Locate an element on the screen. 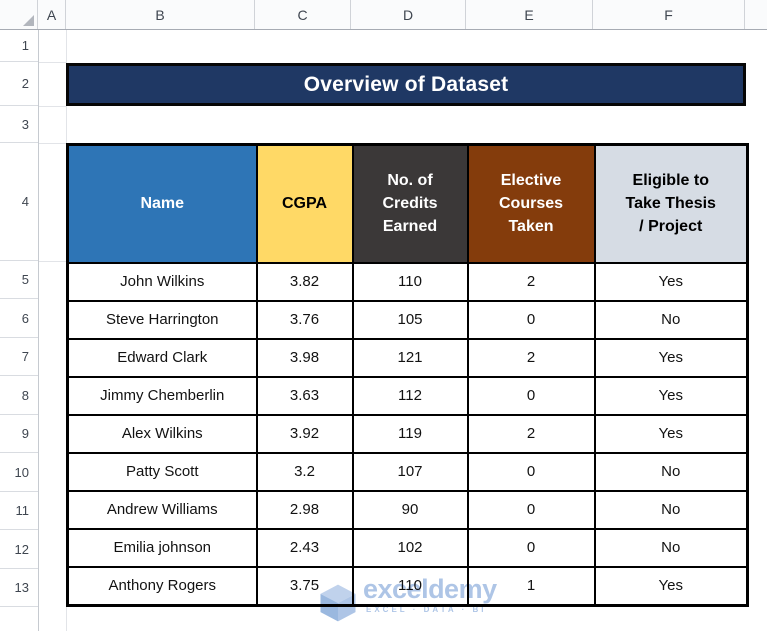  cell-credits: 112 is located at coordinates (410, 395).